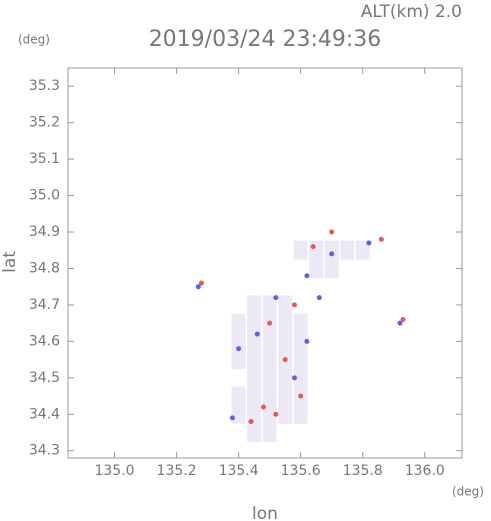 The width and height of the screenshot is (491, 521). Describe the element at coordinates (44, 268) in the screenshot. I see `y-tick-label: 34.8` at that location.